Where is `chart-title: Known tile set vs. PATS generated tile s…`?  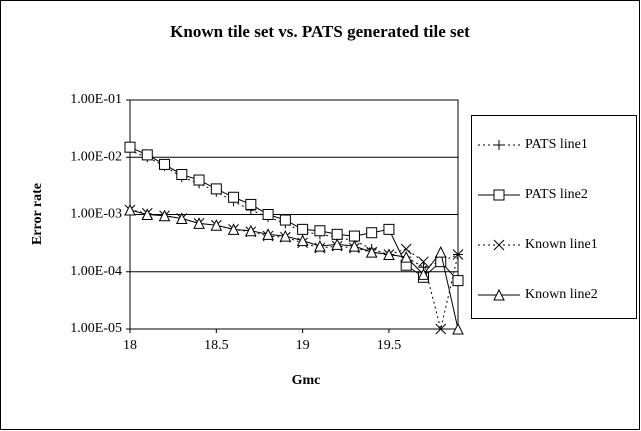 chart-title: Known tile set vs. PATS generated tile s… is located at coordinates (320, 31).